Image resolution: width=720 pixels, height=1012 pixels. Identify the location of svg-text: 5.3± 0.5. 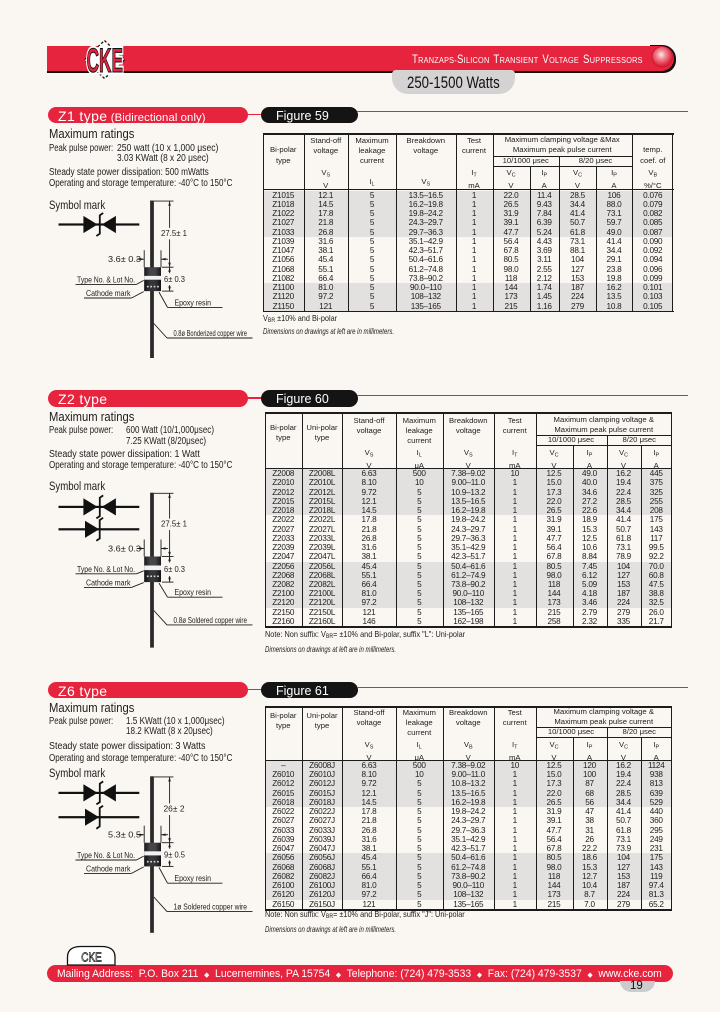
(124, 835).